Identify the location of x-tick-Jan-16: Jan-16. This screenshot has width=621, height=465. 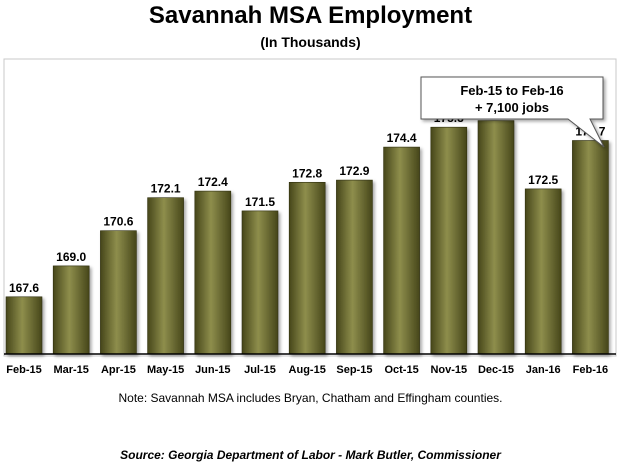
(543, 370).